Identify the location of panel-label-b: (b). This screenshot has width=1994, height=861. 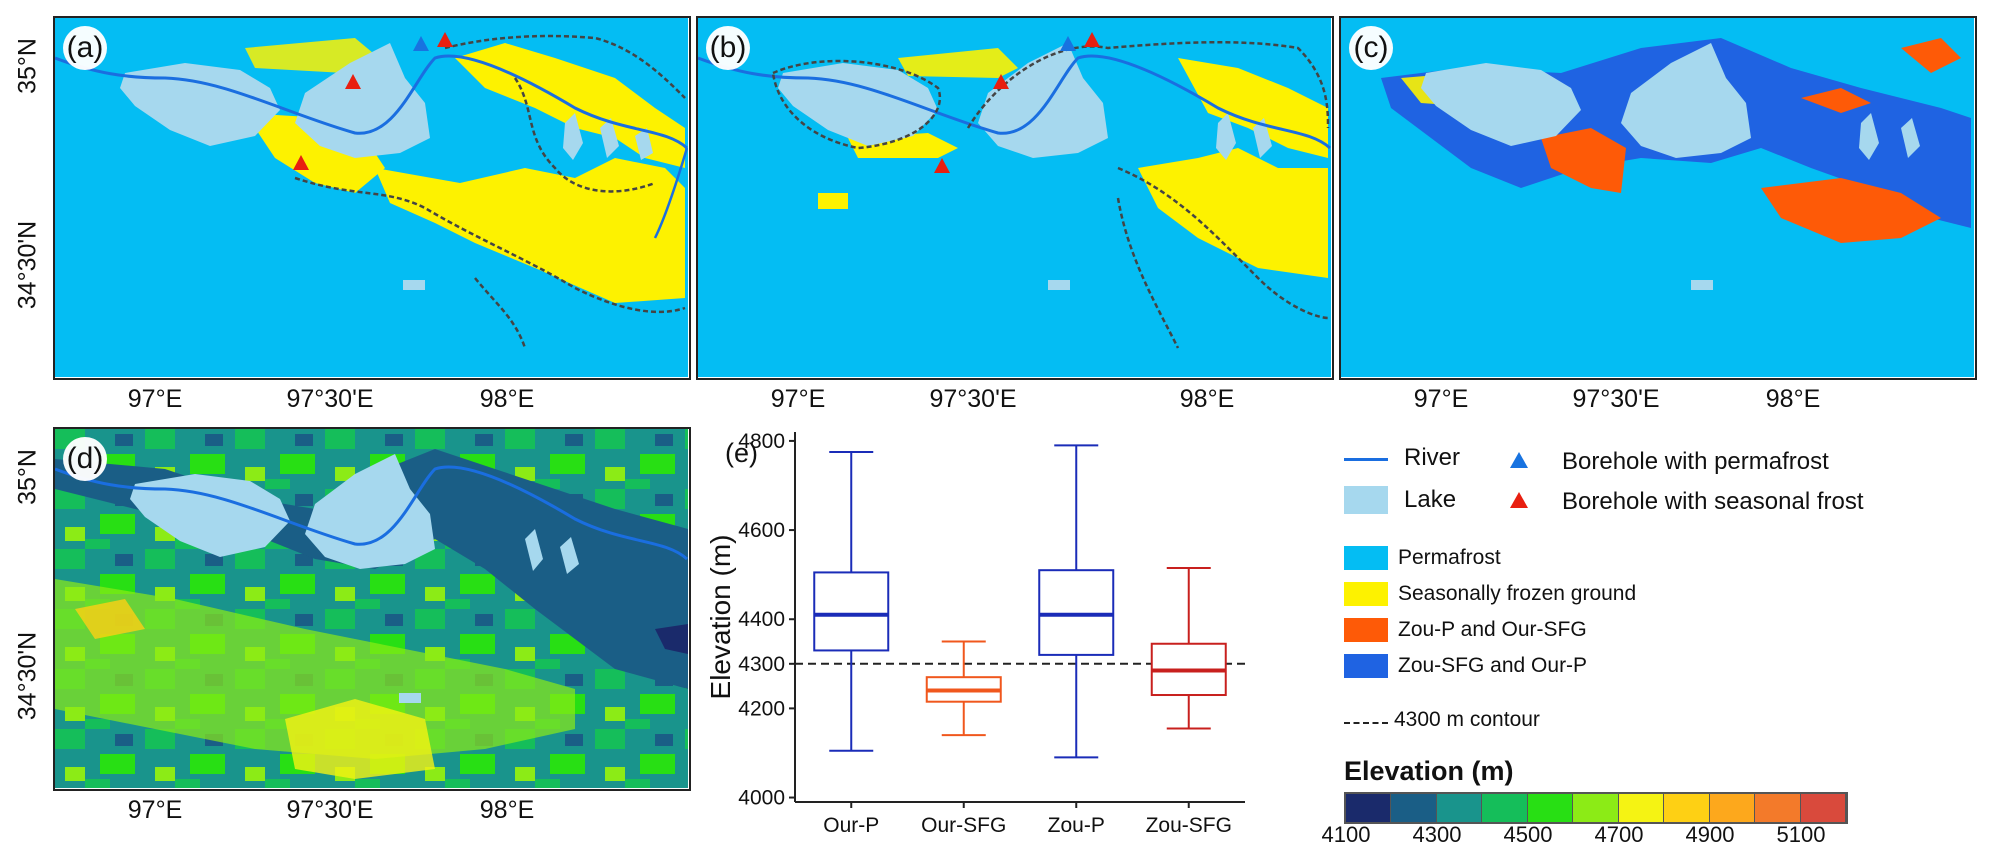
(728, 48).